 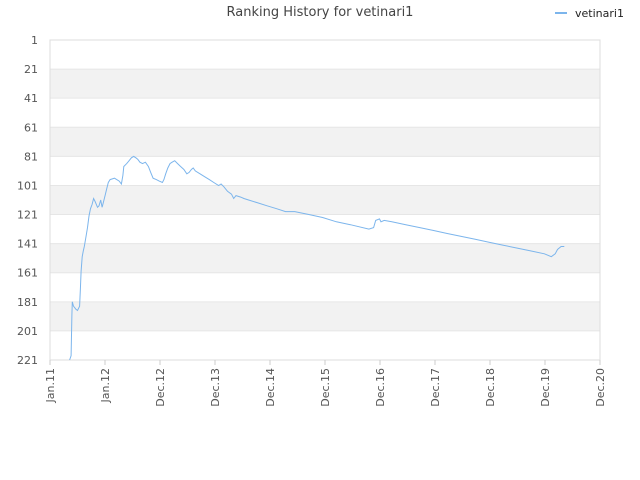 I want to click on y-tick-label: 221, so click(x=27, y=360).